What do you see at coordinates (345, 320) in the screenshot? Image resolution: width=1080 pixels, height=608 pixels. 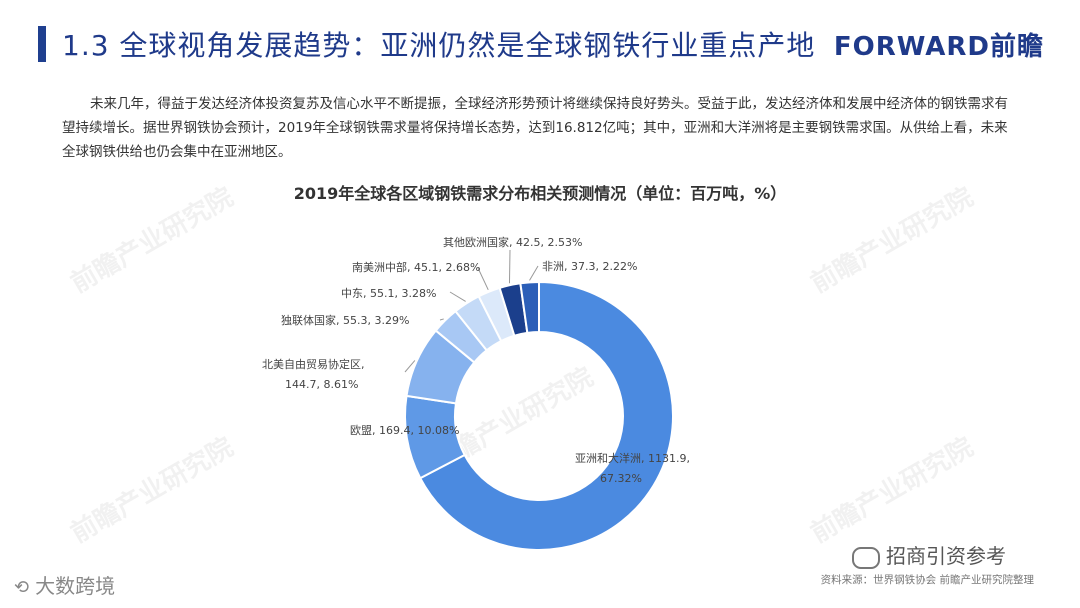 I see `label-cis: 独联体国家, 55.3, 3.29%` at bounding box center [345, 320].